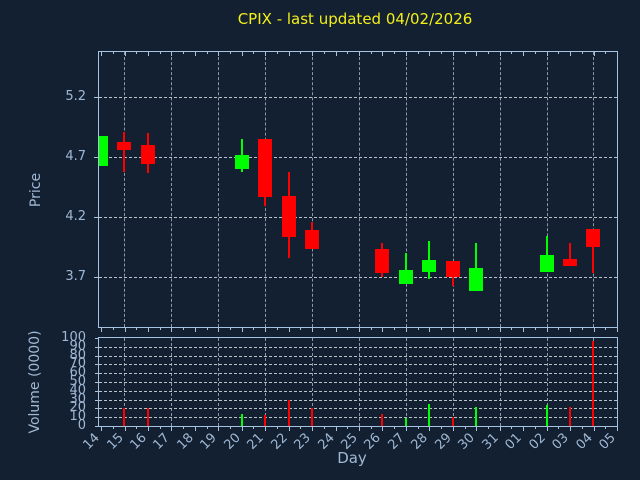 The width and height of the screenshot is (640, 480). I want to click on volume-tick-label: 30, so click(77, 399).